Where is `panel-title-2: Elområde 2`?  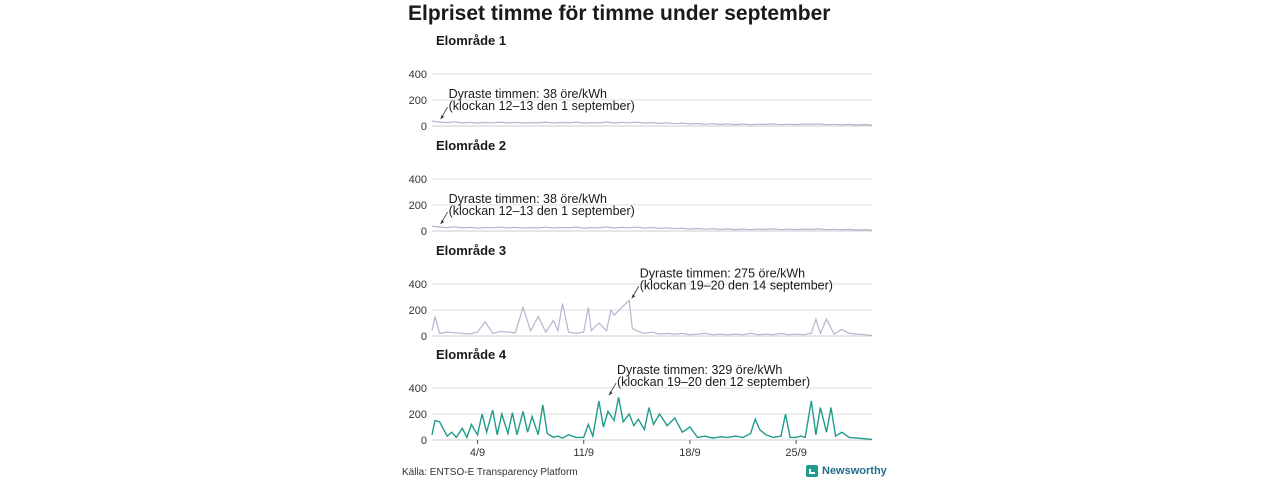 panel-title-2: Elområde 2 is located at coordinates (471, 145).